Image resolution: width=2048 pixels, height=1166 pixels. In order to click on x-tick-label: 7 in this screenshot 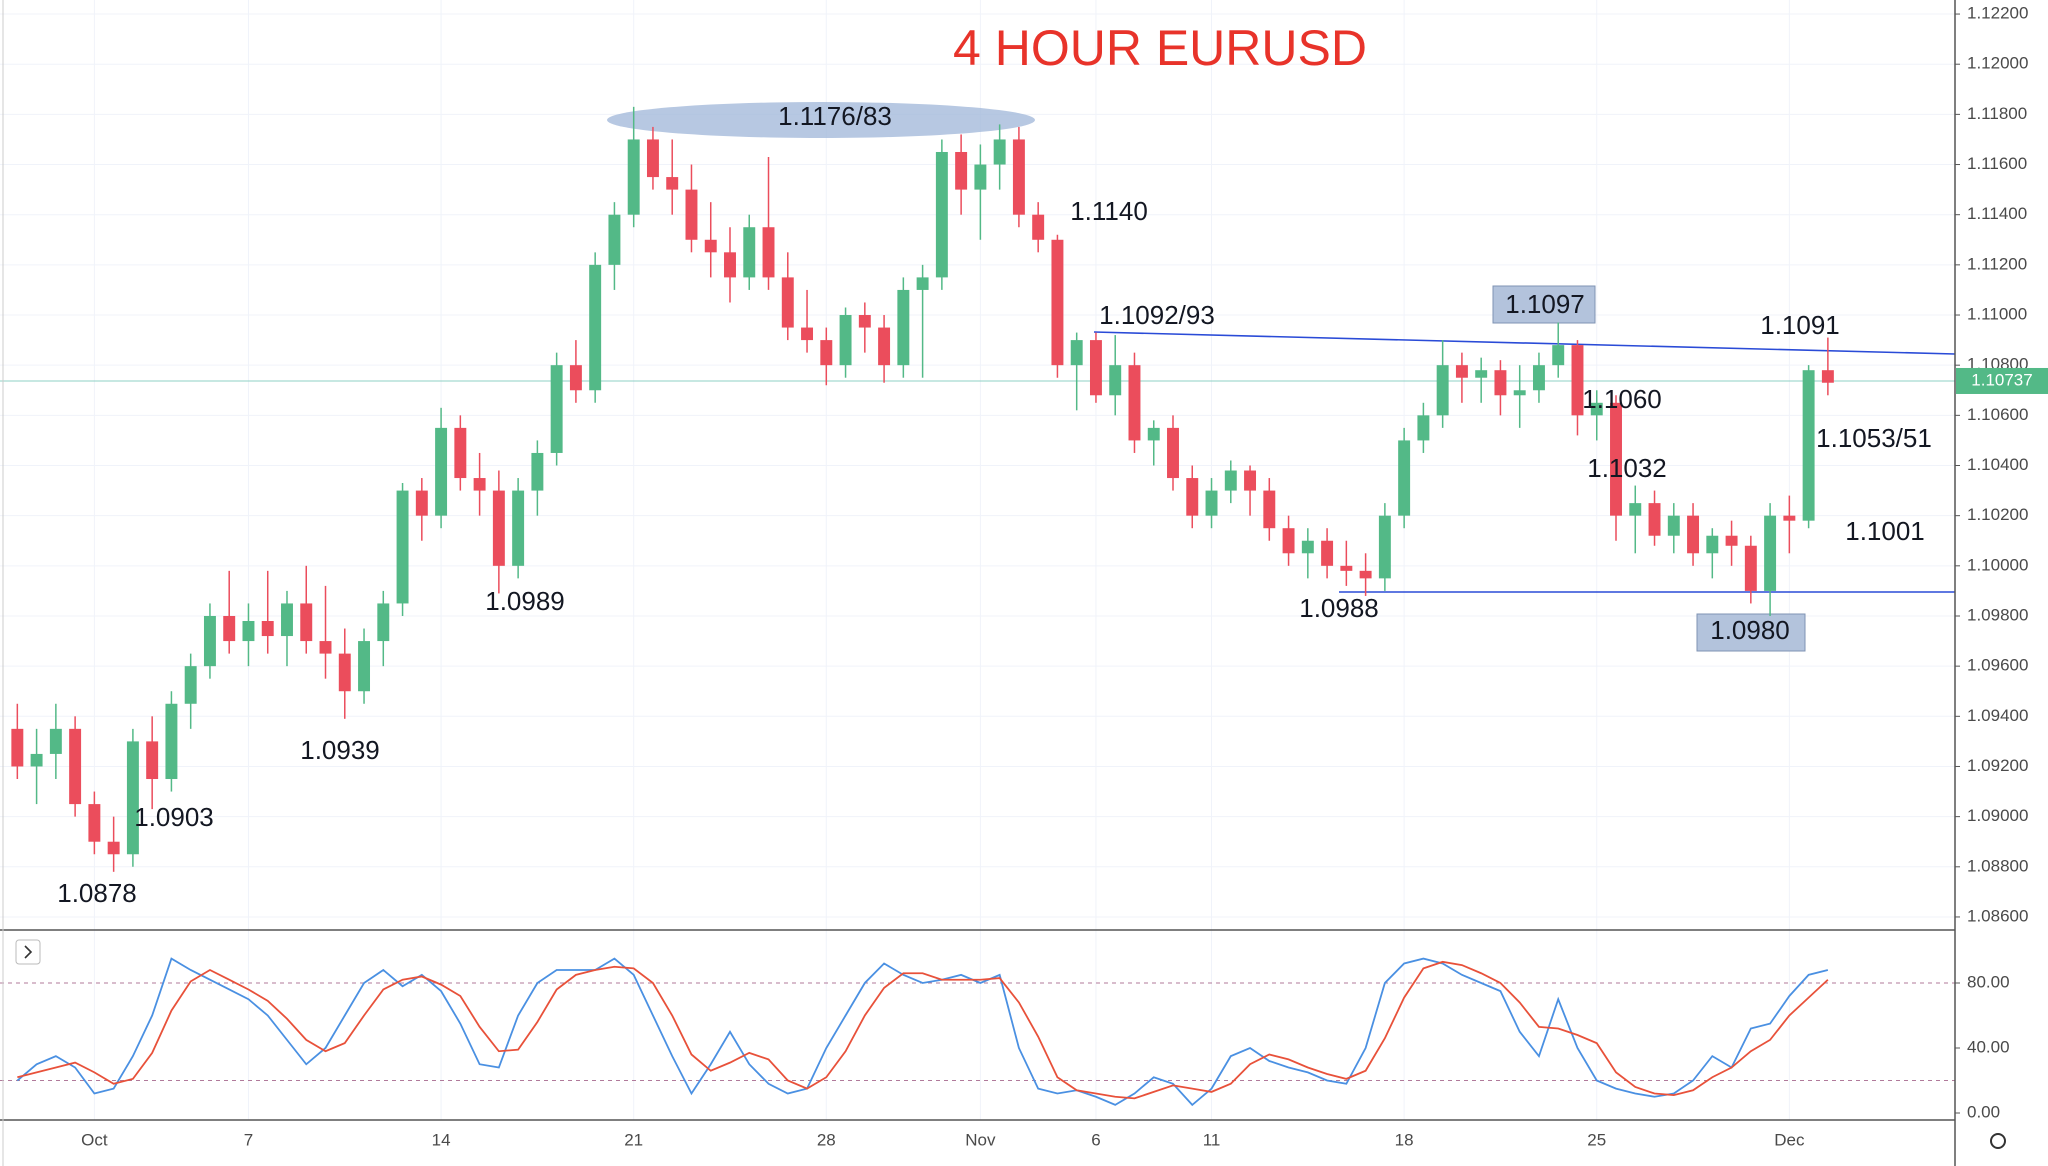, I will do `click(248, 1139)`.